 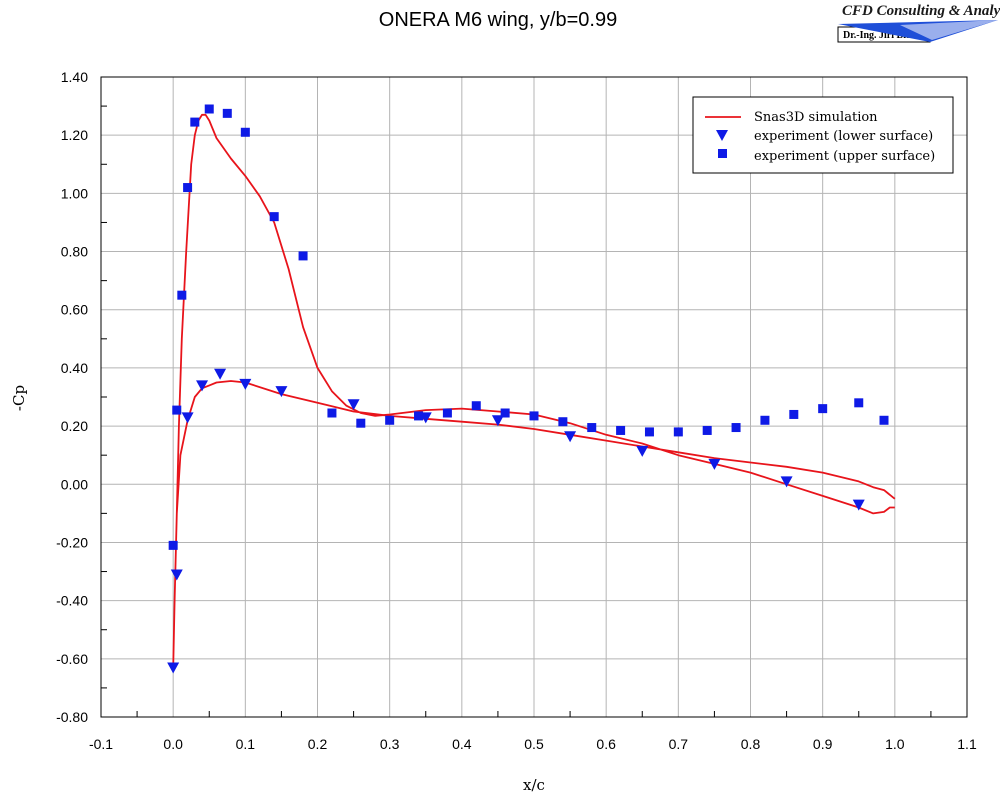 What do you see at coordinates (823, 744) in the screenshot?
I see `x-tick-label: 0.9` at bounding box center [823, 744].